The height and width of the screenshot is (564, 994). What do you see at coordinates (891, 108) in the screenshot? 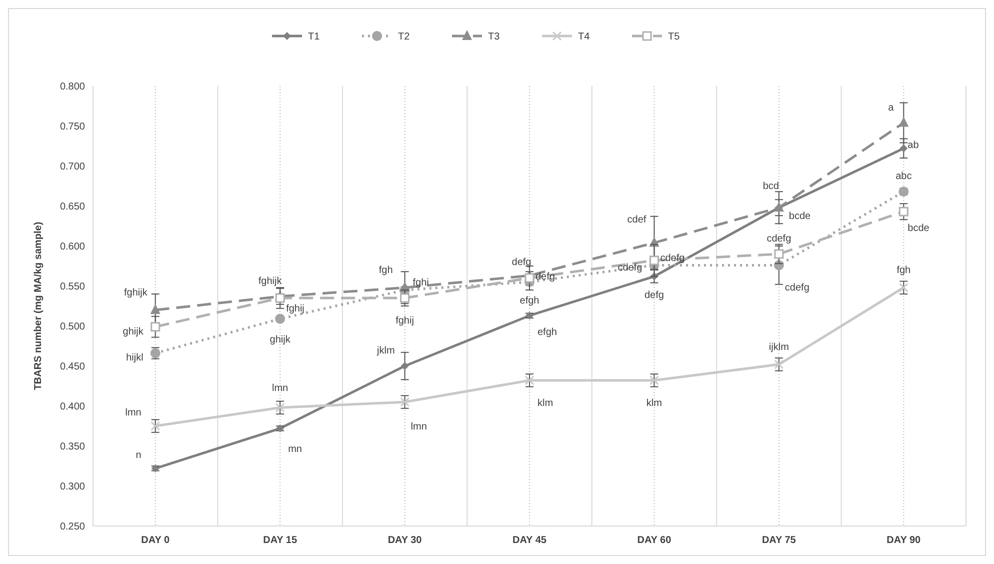
I see `annotation: a` at bounding box center [891, 108].